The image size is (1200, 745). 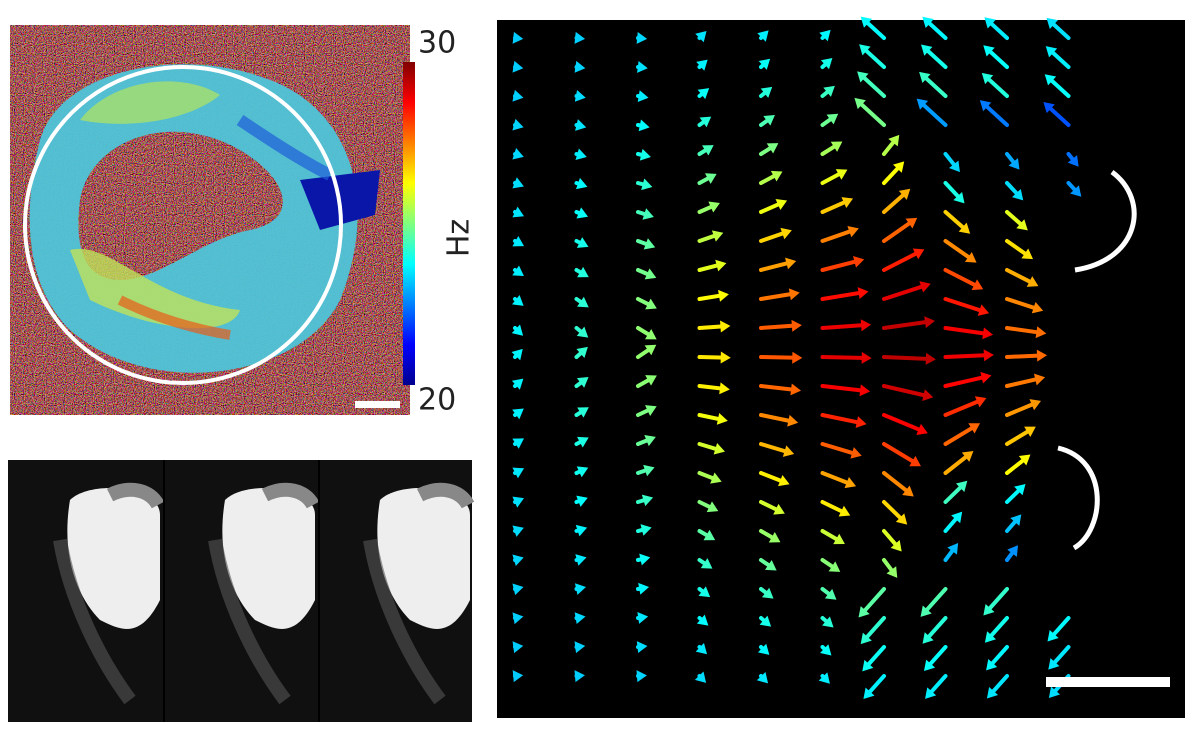 What do you see at coordinates (1108, 682) in the screenshot?
I see `scale-bar` at bounding box center [1108, 682].